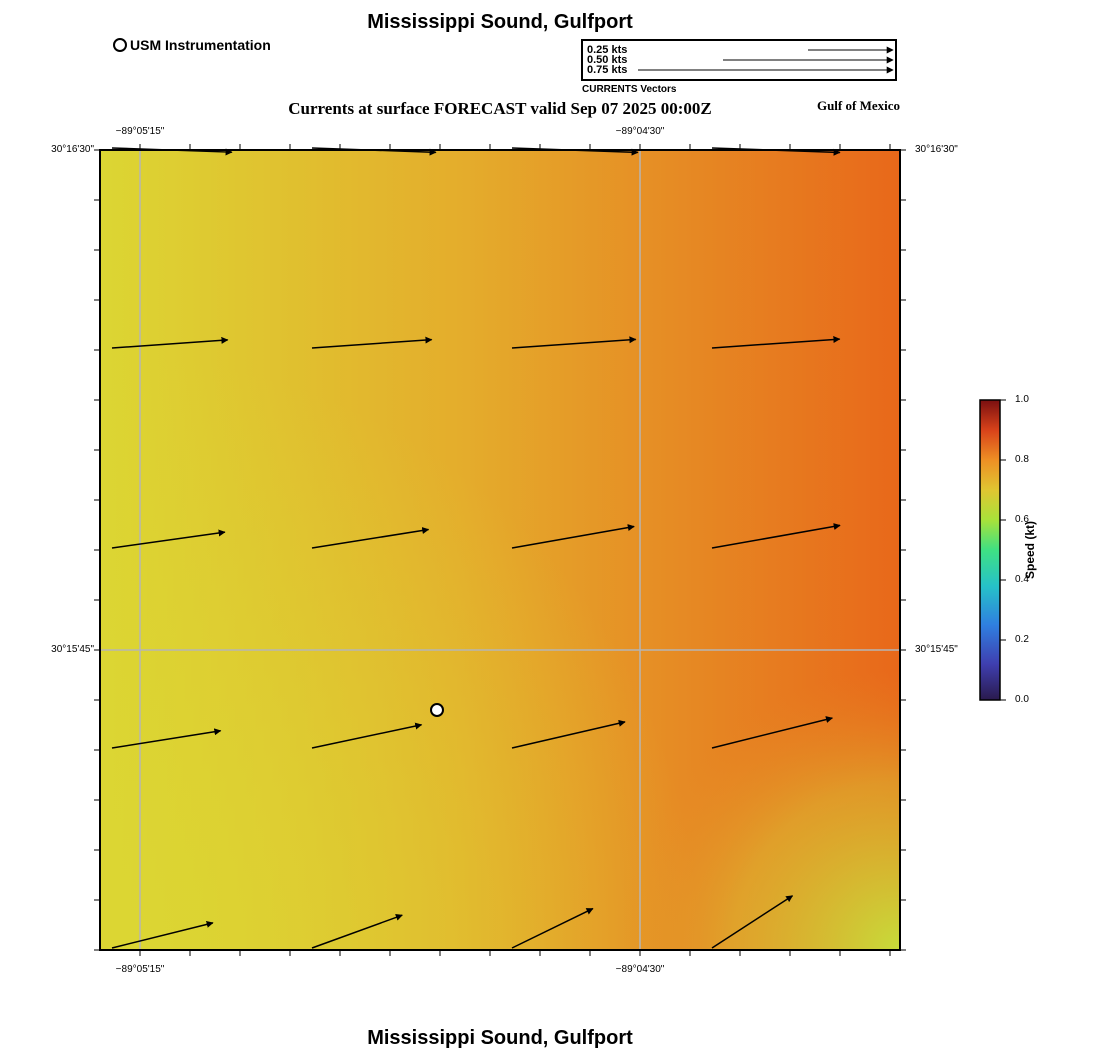  Describe the element at coordinates (1022, 459) in the screenshot. I see `colorbar-tick-label: 0.8` at that location.